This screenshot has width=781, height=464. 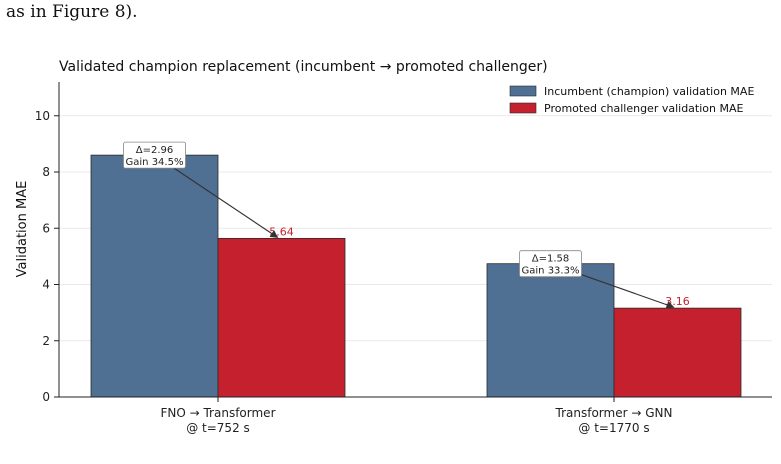 What do you see at coordinates (155, 162) in the screenshot?
I see `gain-label: Gain 34.5%` at bounding box center [155, 162].